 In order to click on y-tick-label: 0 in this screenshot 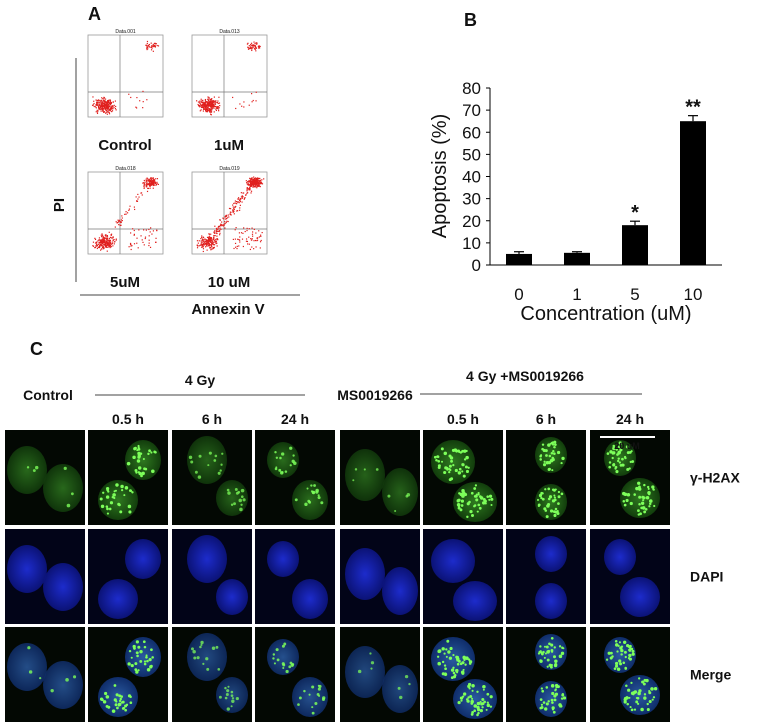, I will do `click(476, 265)`.